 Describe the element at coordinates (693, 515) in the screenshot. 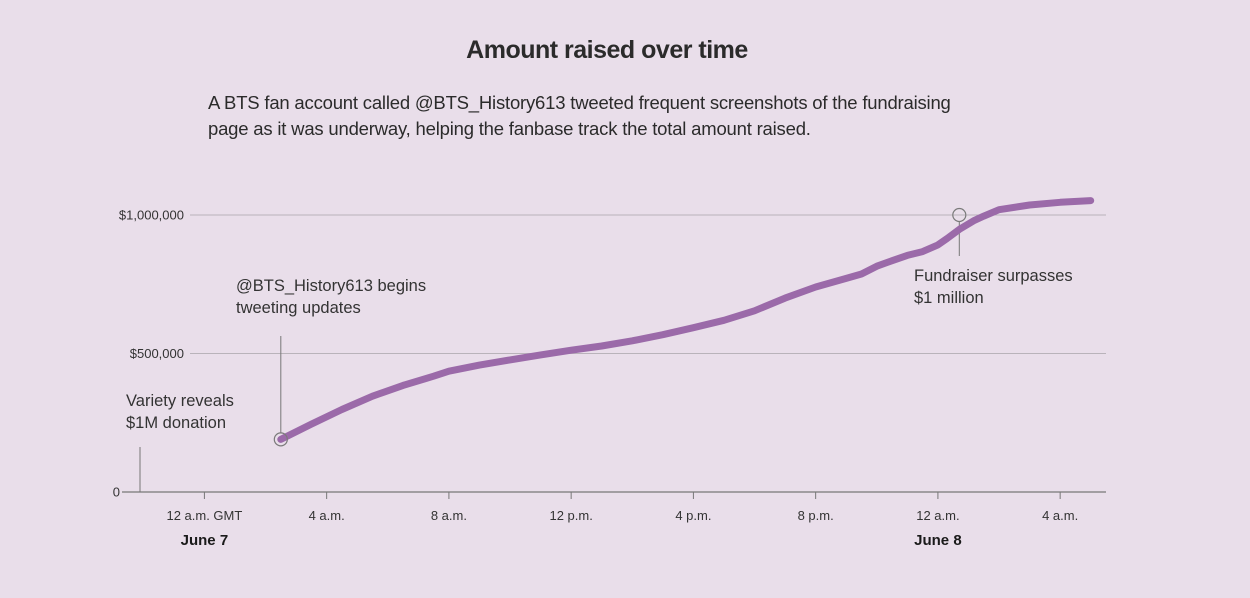

I see `x-tick-label-4: 4 p.m.` at that location.